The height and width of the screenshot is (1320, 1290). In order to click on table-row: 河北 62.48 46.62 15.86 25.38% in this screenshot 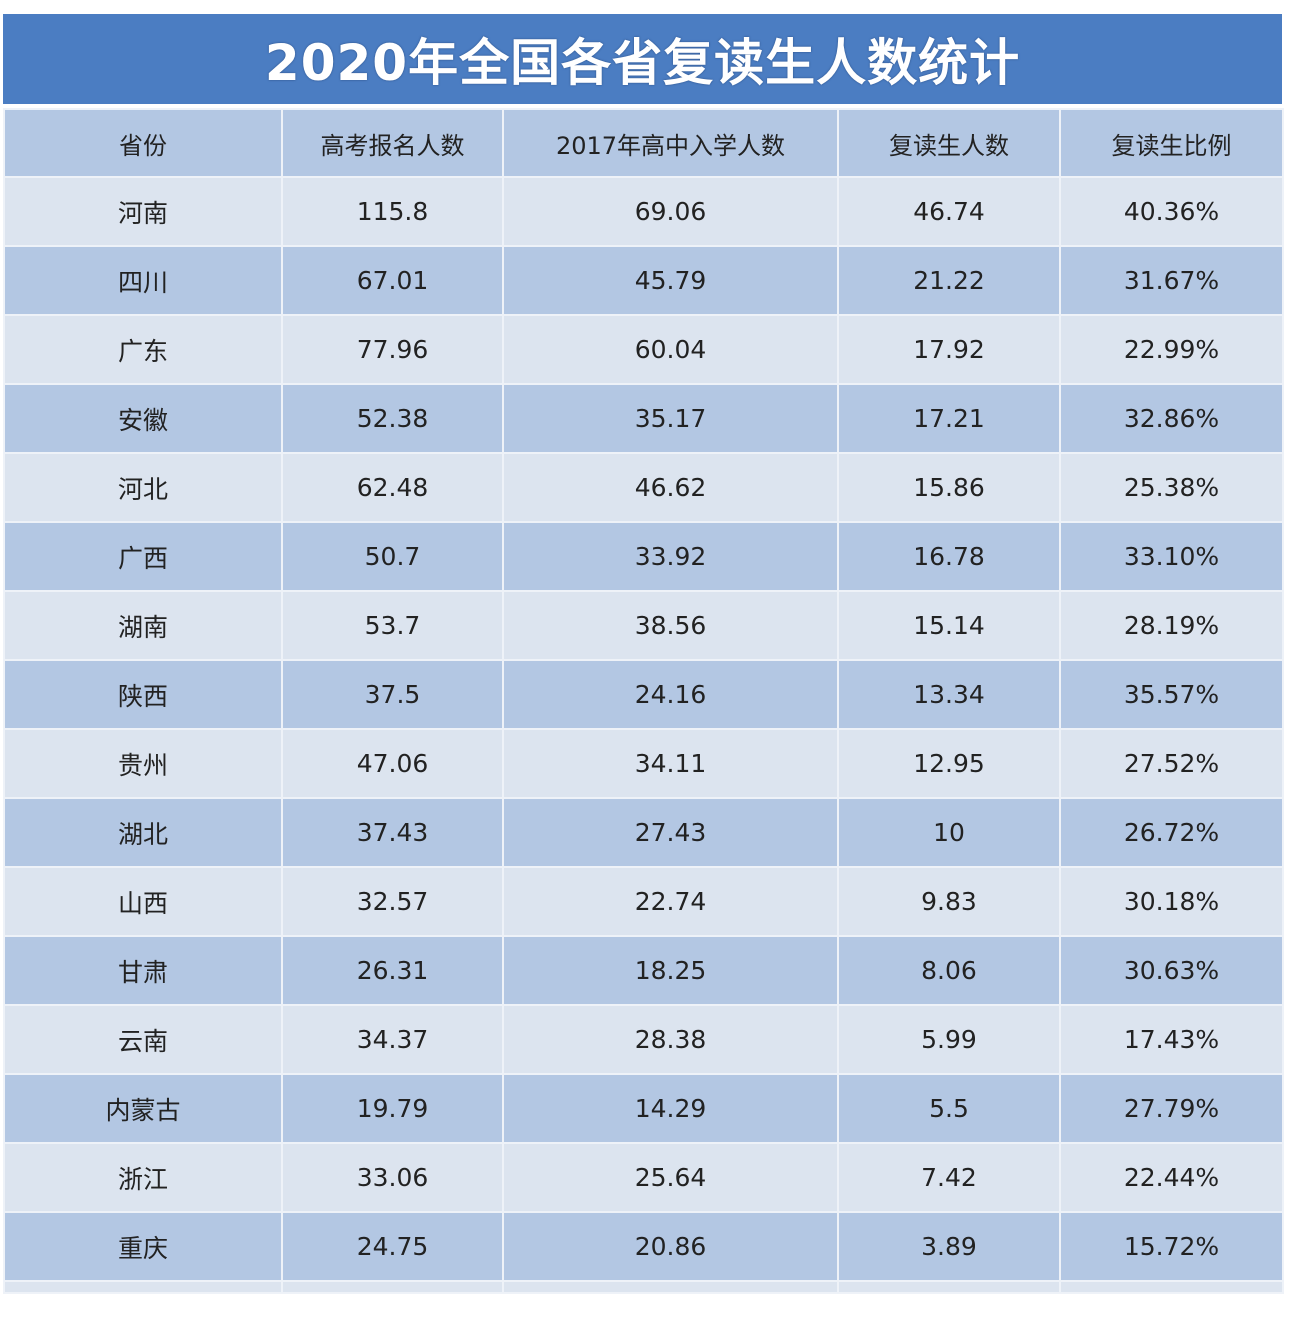, I will do `click(643, 487)`.